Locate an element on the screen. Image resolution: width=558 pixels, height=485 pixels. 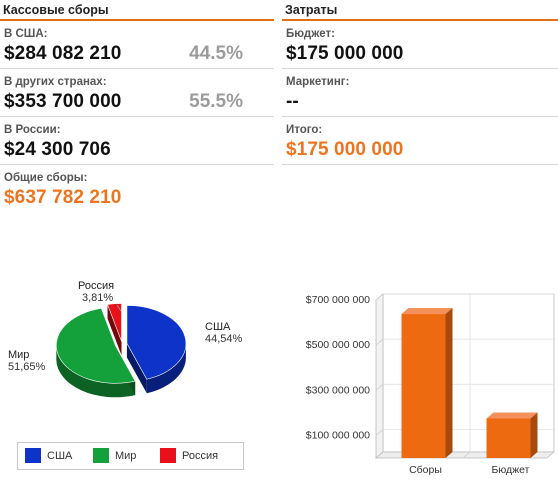
legend-label-usa: США is located at coordinates (60, 456).